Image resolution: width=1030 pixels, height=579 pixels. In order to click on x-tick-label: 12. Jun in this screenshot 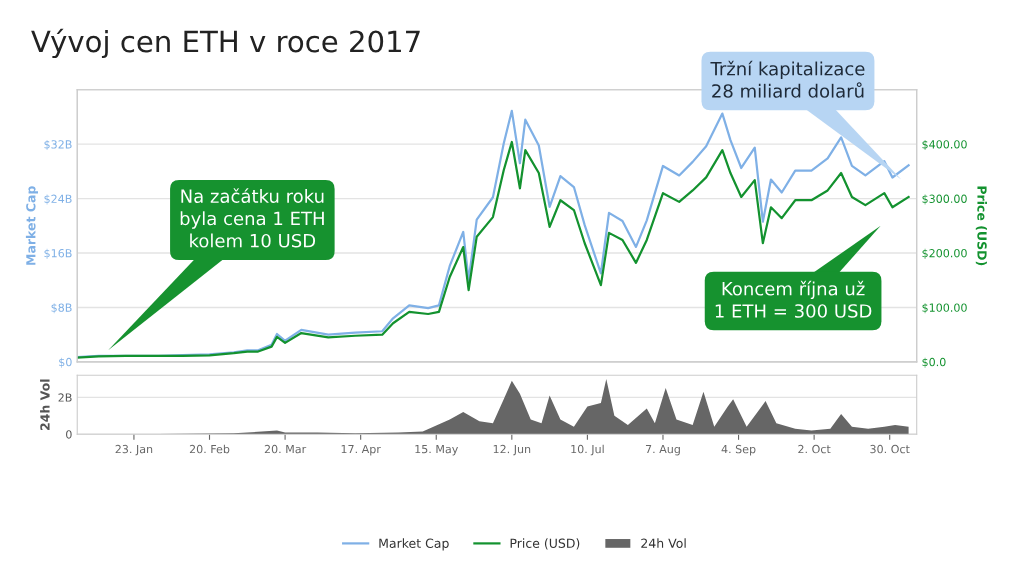, I will do `click(512, 450)`.